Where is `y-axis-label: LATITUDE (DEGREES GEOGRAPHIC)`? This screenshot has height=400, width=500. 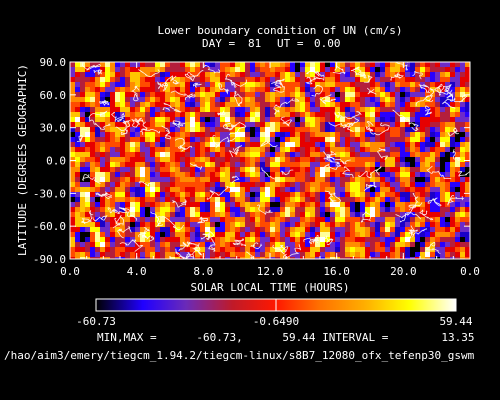
y-axis-label: LATITUDE (DEGREES GEOGRAPHIC) is located at coordinates (22, 160).